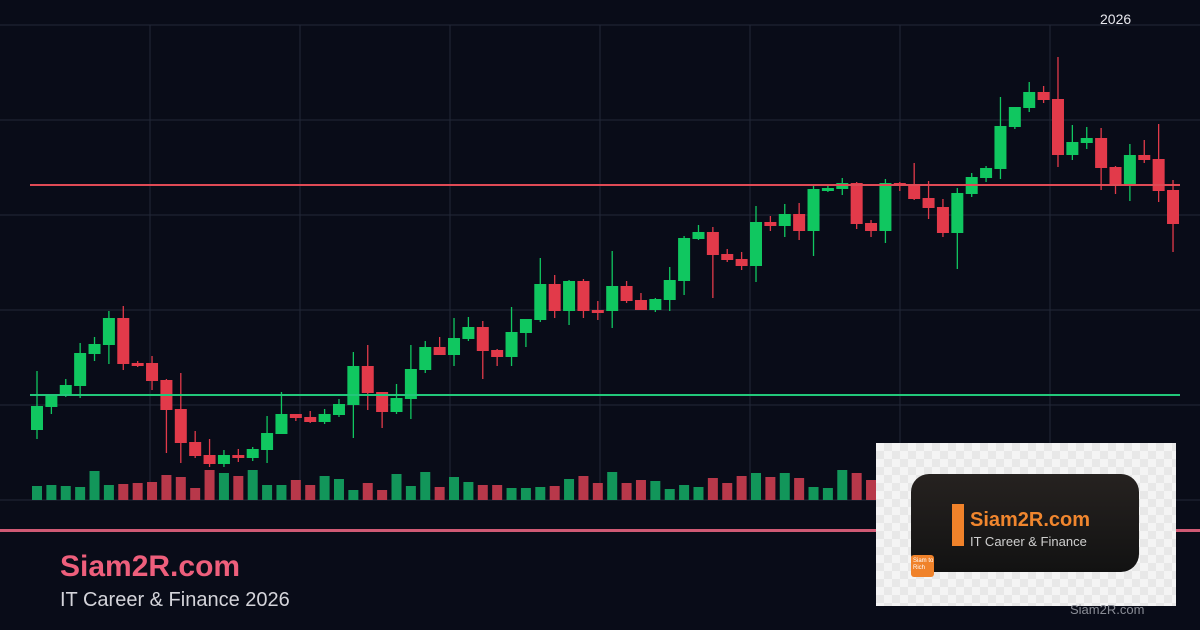  I want to click on brand-title: Siam2R.com, so click(150, 566).